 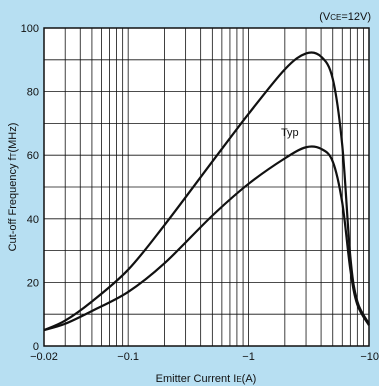 What do you see at coordinates (33, 283) in the screenshot?
I see `y-tick-label: 20` at bounding box center [33, 283].